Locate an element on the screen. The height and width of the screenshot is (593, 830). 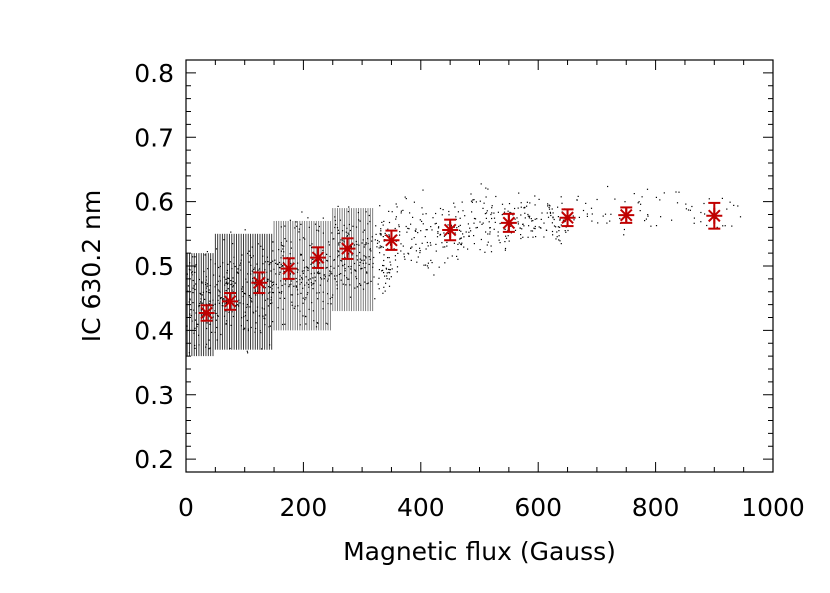
x-tick-label: 1000 is located at coordinates (773, 507).